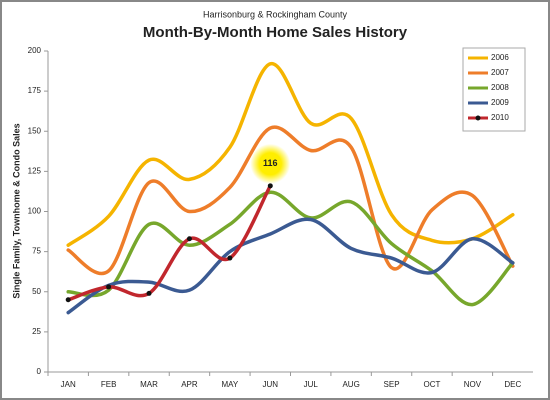 The height and width of the screenshot is (400, 550). Describe the element at coordinates (109, 384) in the screenshot. I see `x-tick-label: FEB` at that location.